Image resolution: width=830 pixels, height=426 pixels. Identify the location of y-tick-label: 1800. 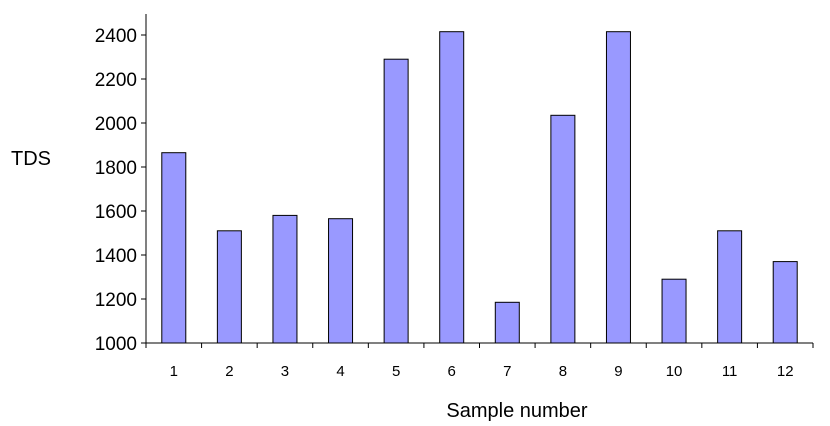
(116, 168).